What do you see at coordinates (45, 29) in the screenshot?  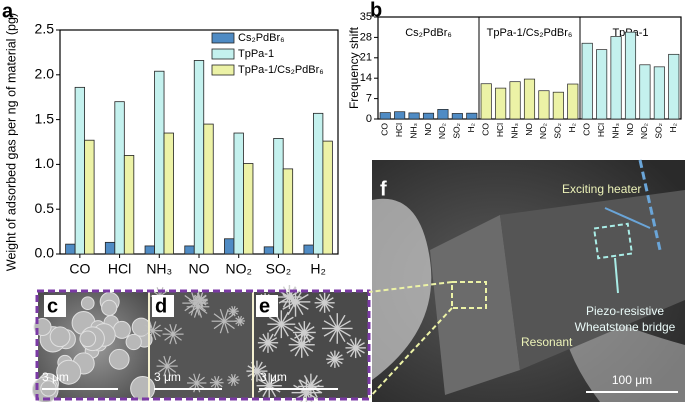 I see `y-tick-label: 2.5` at bounding box center [45, 29].